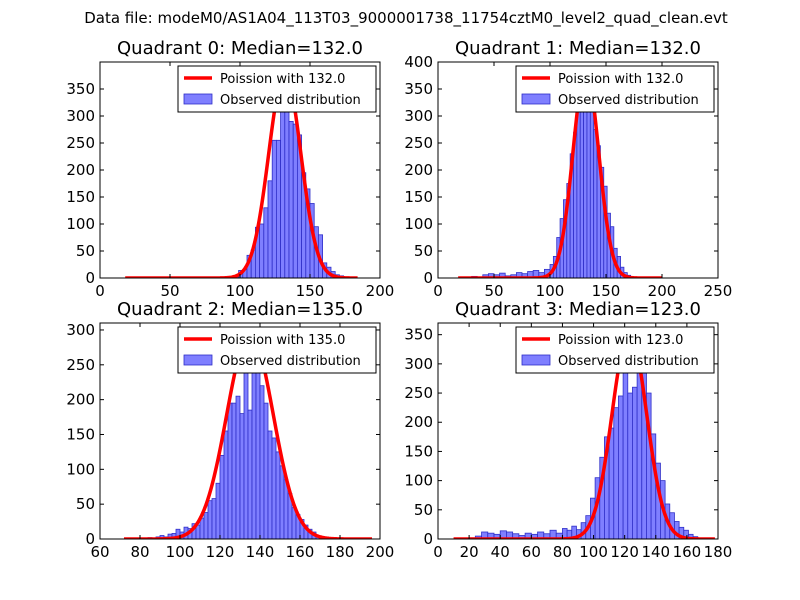 Image resolution: width=800 pixels, height=600 pixels. Describe the element at coordinates (583, 442) in the screenshot. I see `histogram-bars` at that location.